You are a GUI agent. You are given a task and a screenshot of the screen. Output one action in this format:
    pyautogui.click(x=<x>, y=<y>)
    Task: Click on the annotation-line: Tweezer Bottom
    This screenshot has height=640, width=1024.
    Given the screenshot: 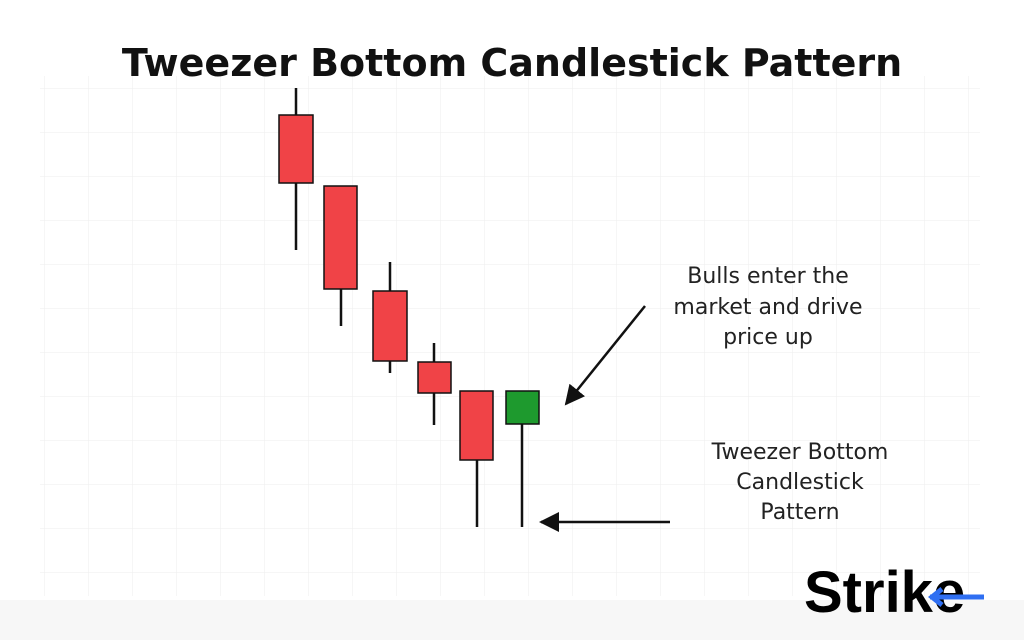 What is the action you would take?
    pyautogui.click(x=800, y=452)
    